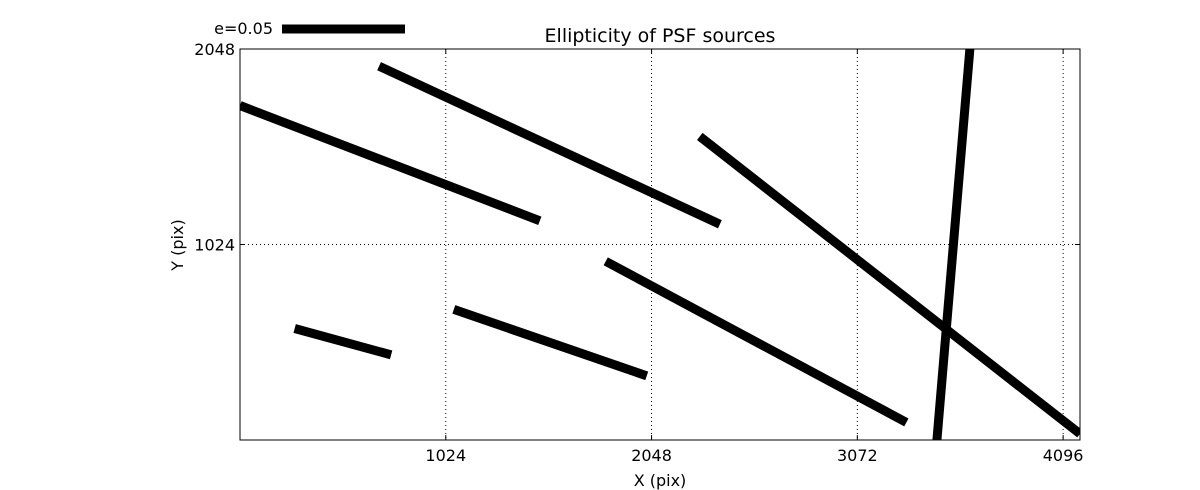 This screenshot has height=490, width=1200. What do you see at coordinates (214, 245) in the screenshot?
I see `y-tick-label: 1024` at bounding box center [214, 245].